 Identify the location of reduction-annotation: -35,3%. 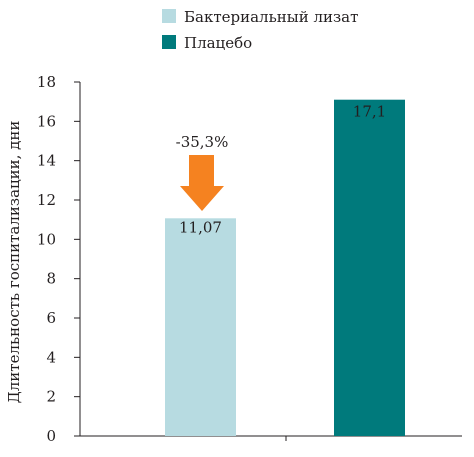
(202, 172).